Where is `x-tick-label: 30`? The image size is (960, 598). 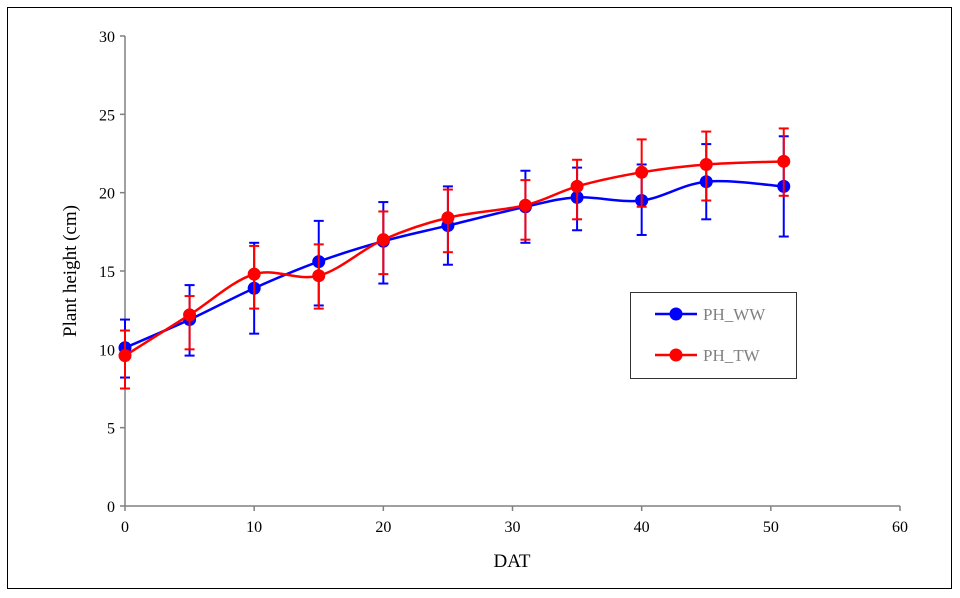
x-tick-label: 30 is located at coordinates (513, 527).